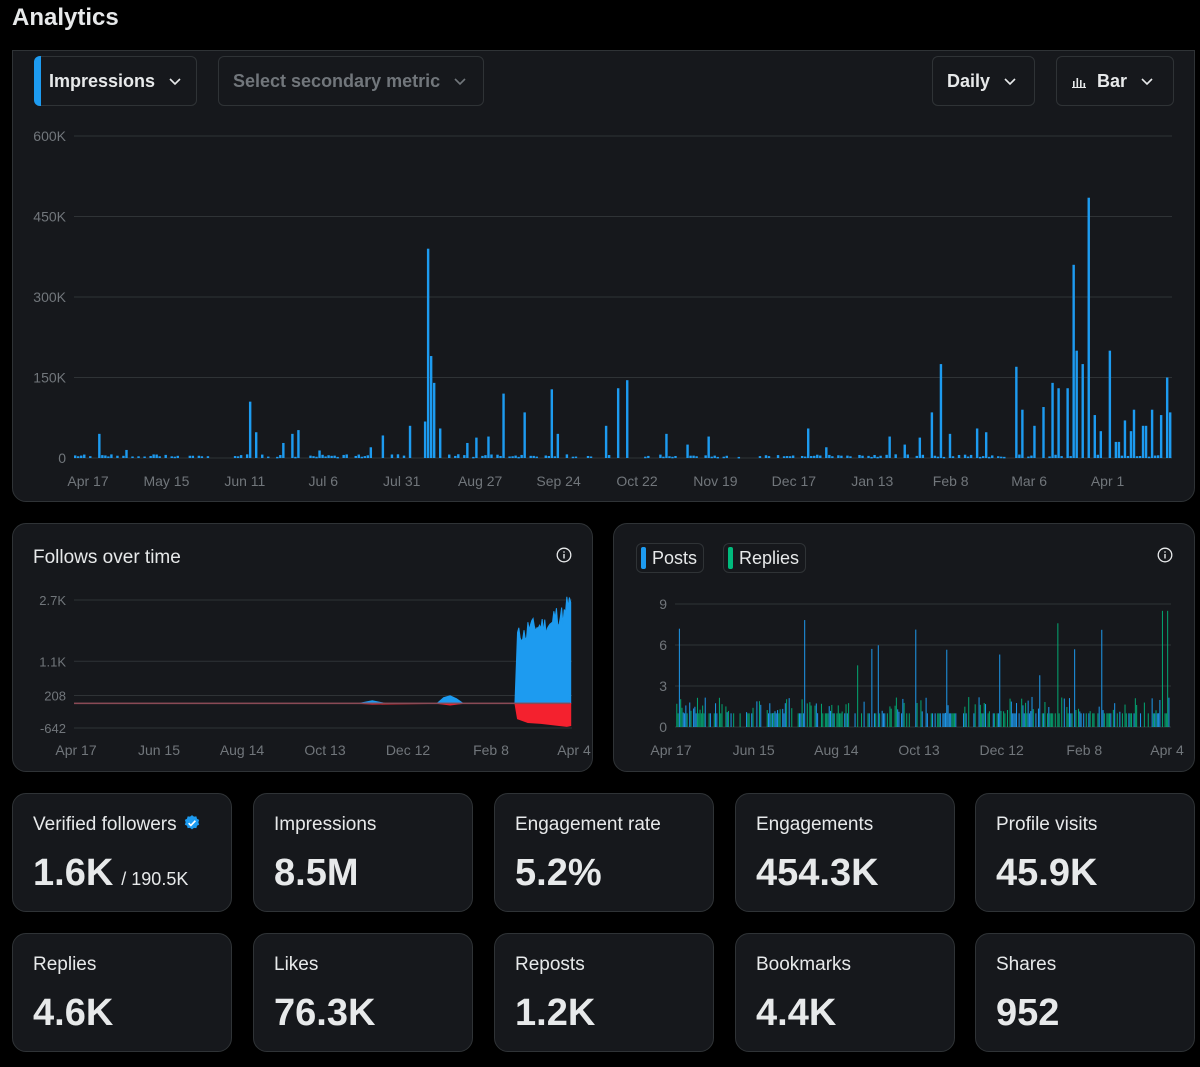 Image resolution: width=1200 pixels, height=1067 pixels. Describe the element at coordinates (337, 80) in the screenshot. I see `secondary-metric-placeholder: Select secondary metric` at that location.